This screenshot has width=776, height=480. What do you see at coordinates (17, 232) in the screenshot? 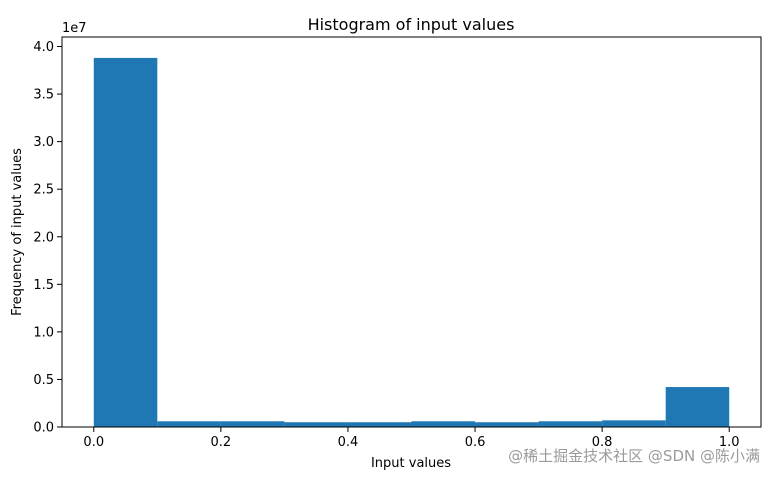
I see `y-axis-label: Frequency of input values` at bounding box center [17, 232].